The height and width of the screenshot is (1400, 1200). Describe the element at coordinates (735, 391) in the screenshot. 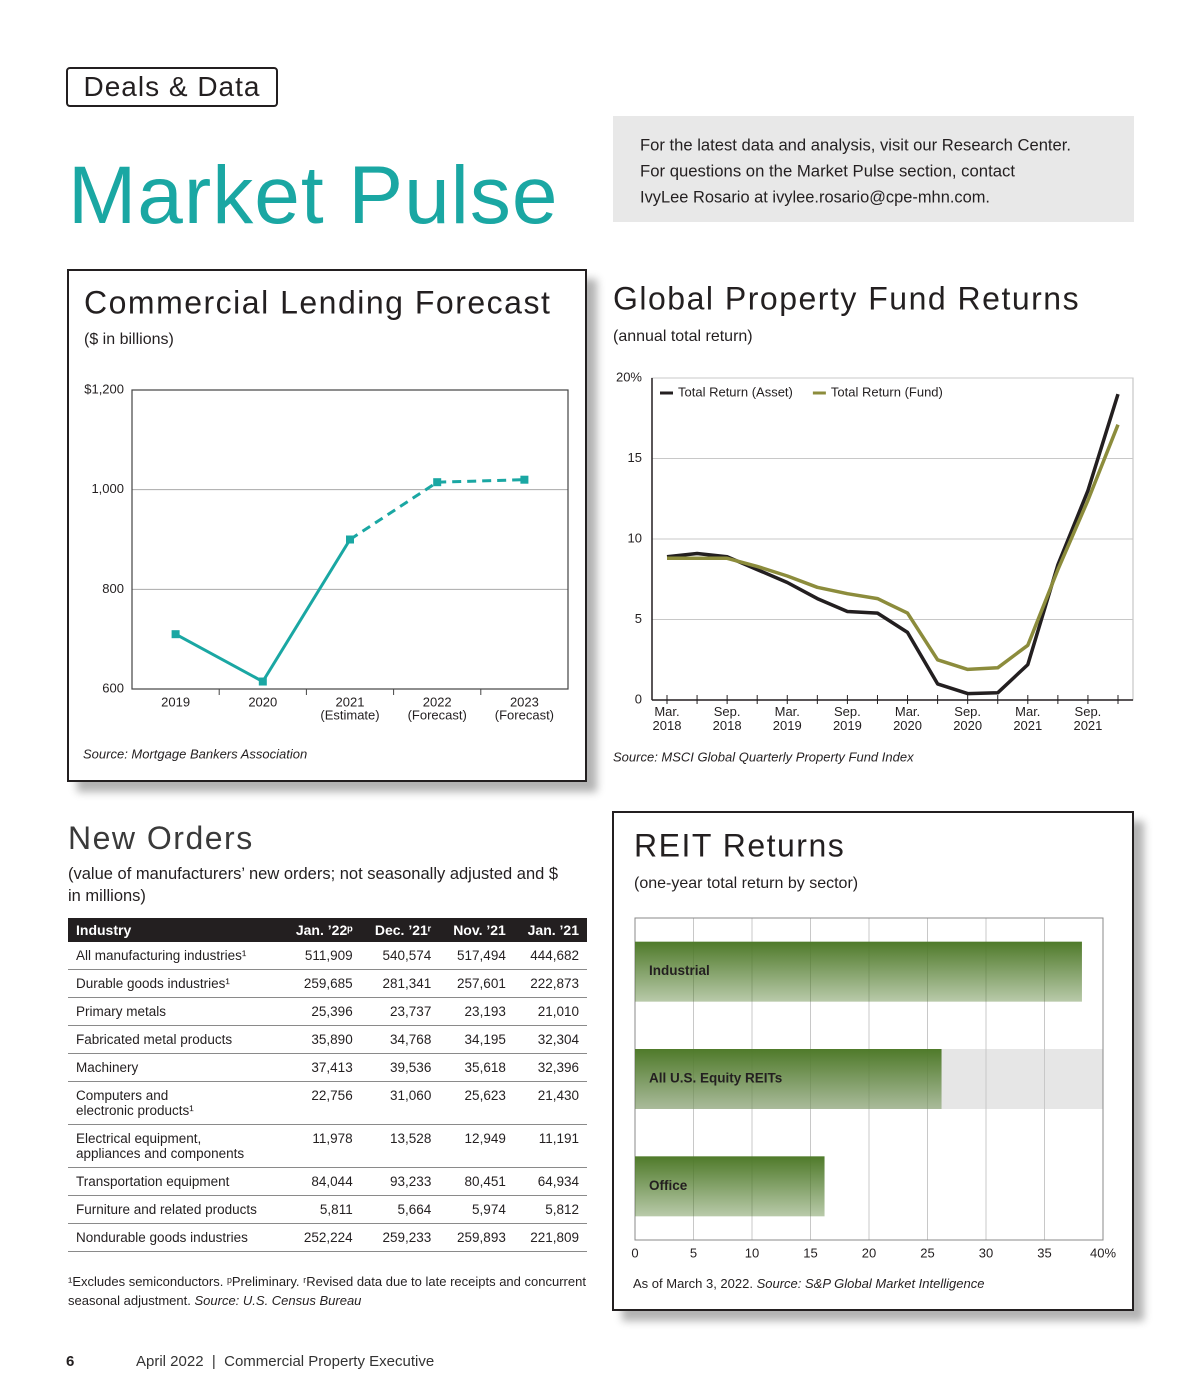

I see `legend-label: Total Return (Asset)` at that location.